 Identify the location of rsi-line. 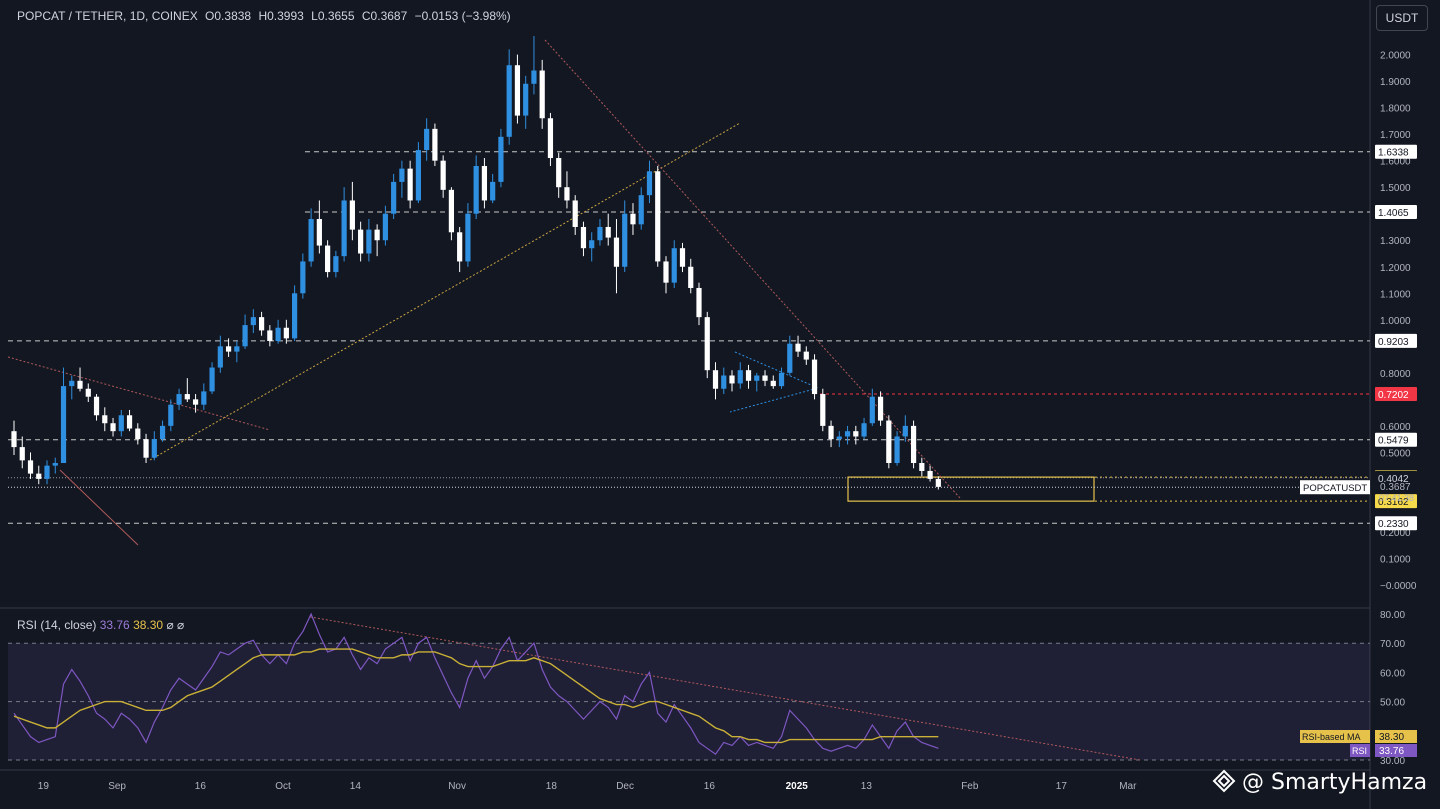
(476, 683).